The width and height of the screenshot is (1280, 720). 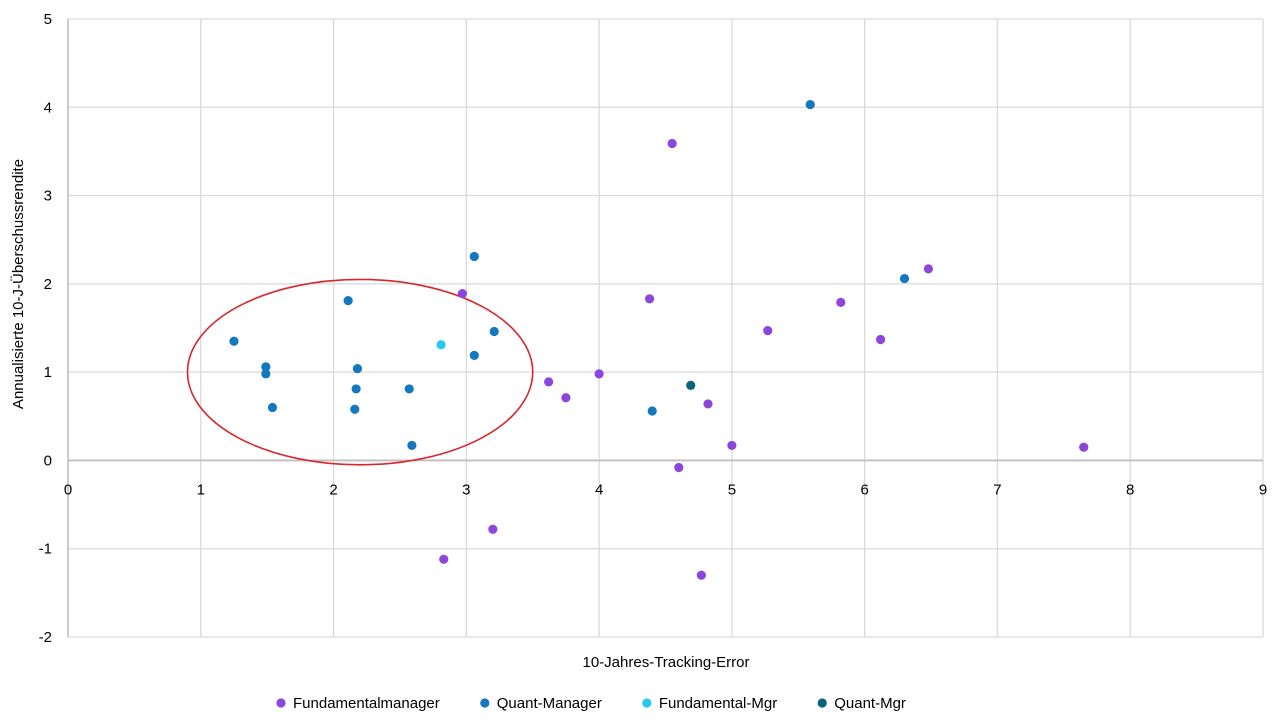 What do you see at coordinates (45, 637) in the screenshot?
I see `y-tick-label: -2` at bounding box center [45, 637].